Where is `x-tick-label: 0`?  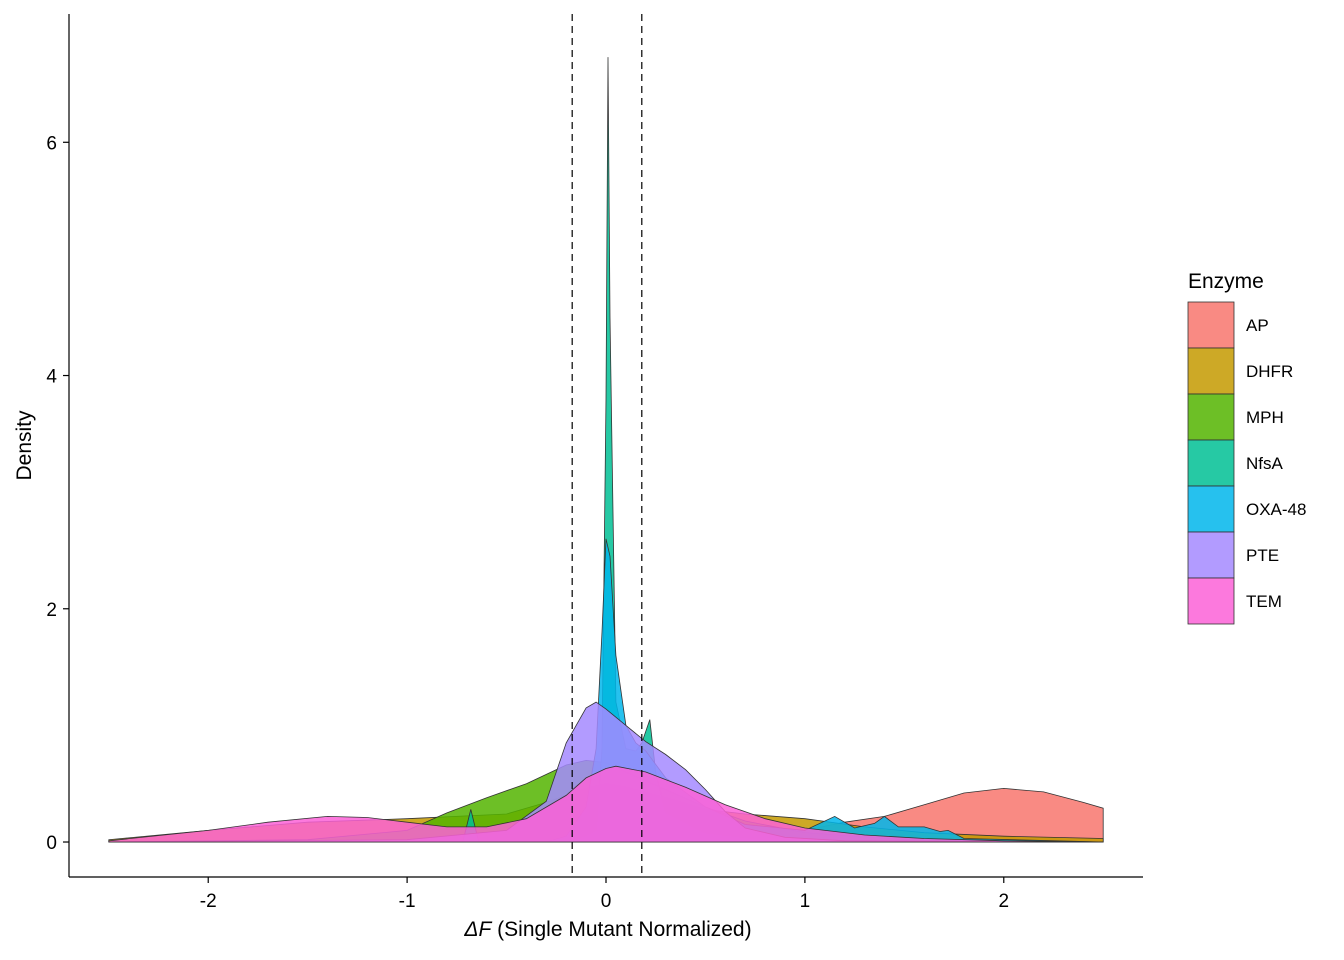 x-tick-label: 0 is located at coordinates (606, 901).